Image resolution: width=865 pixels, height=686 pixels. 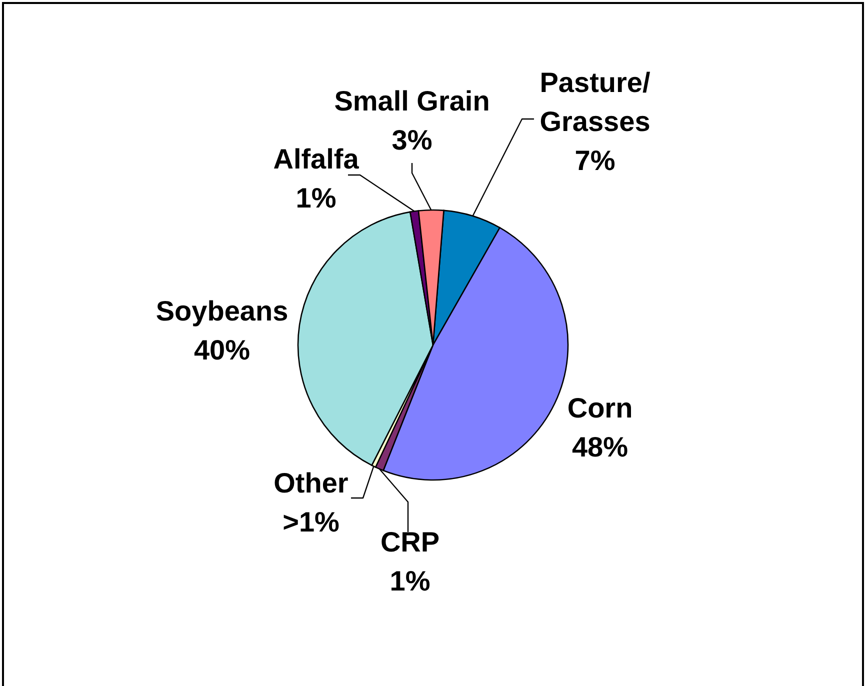 I want to click on data-label: 48%, so click(x=600, y=447).